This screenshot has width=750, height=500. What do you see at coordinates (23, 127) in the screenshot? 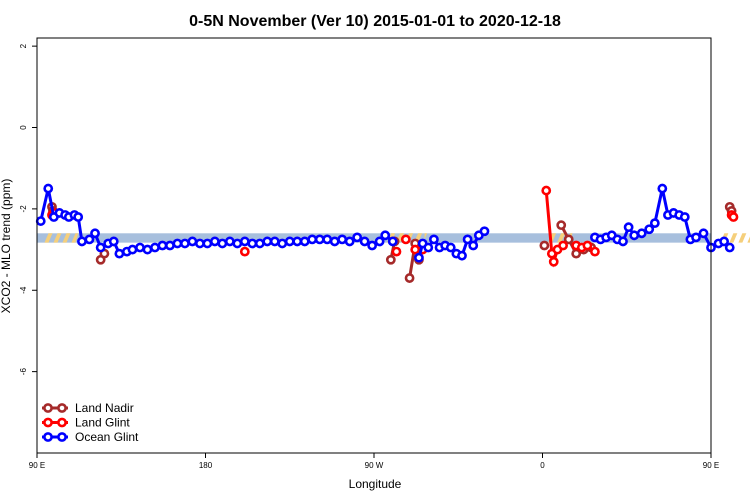
I see `y-tick-label: 0` at bounding box center [23, 127].